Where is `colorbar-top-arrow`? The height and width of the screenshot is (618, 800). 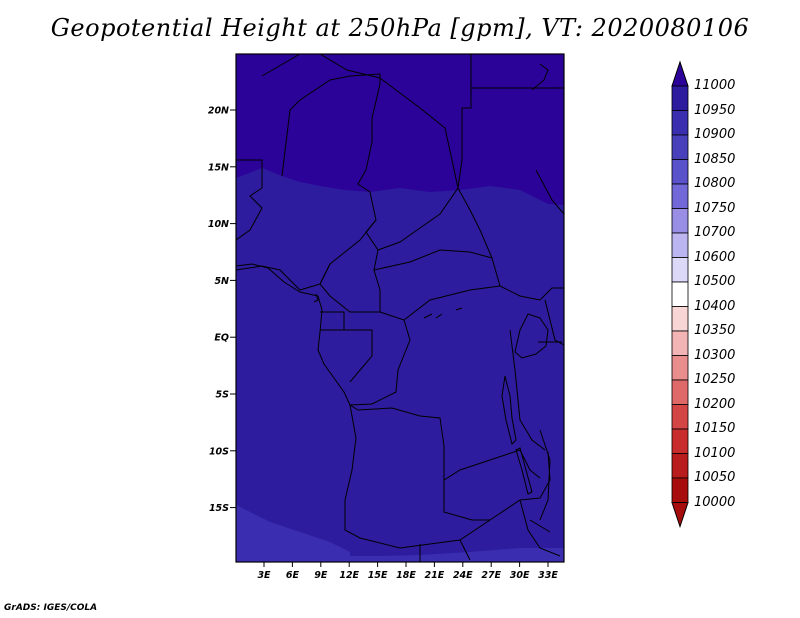 colorbar-top-arrow is located at coordinates (680, 73).